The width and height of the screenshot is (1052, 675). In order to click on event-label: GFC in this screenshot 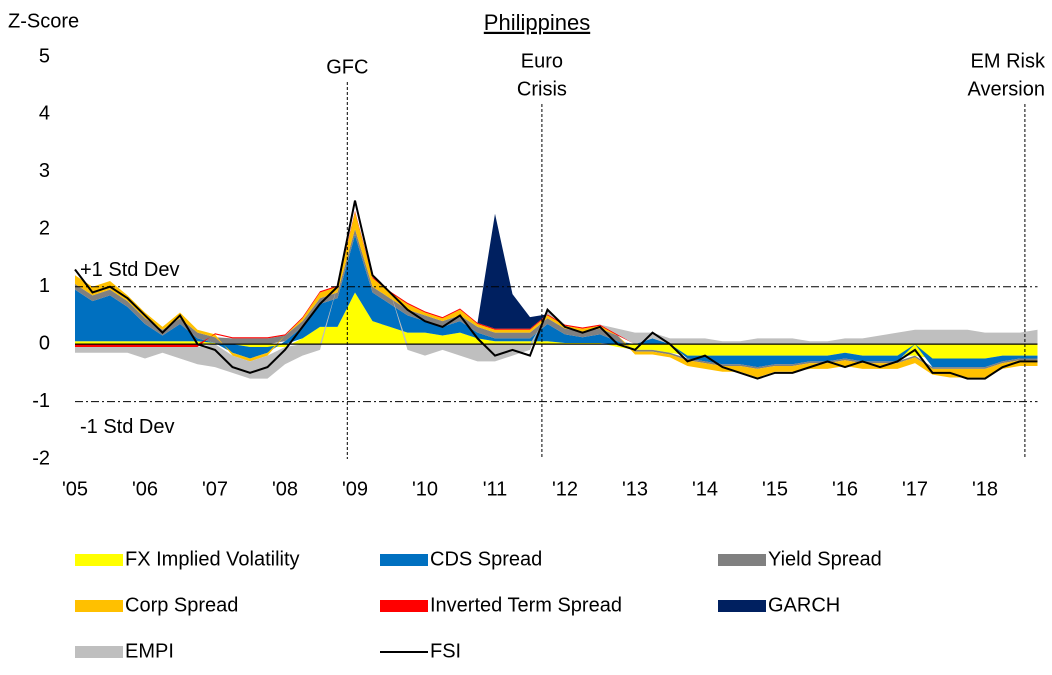, I will do `click(347, 67)`.